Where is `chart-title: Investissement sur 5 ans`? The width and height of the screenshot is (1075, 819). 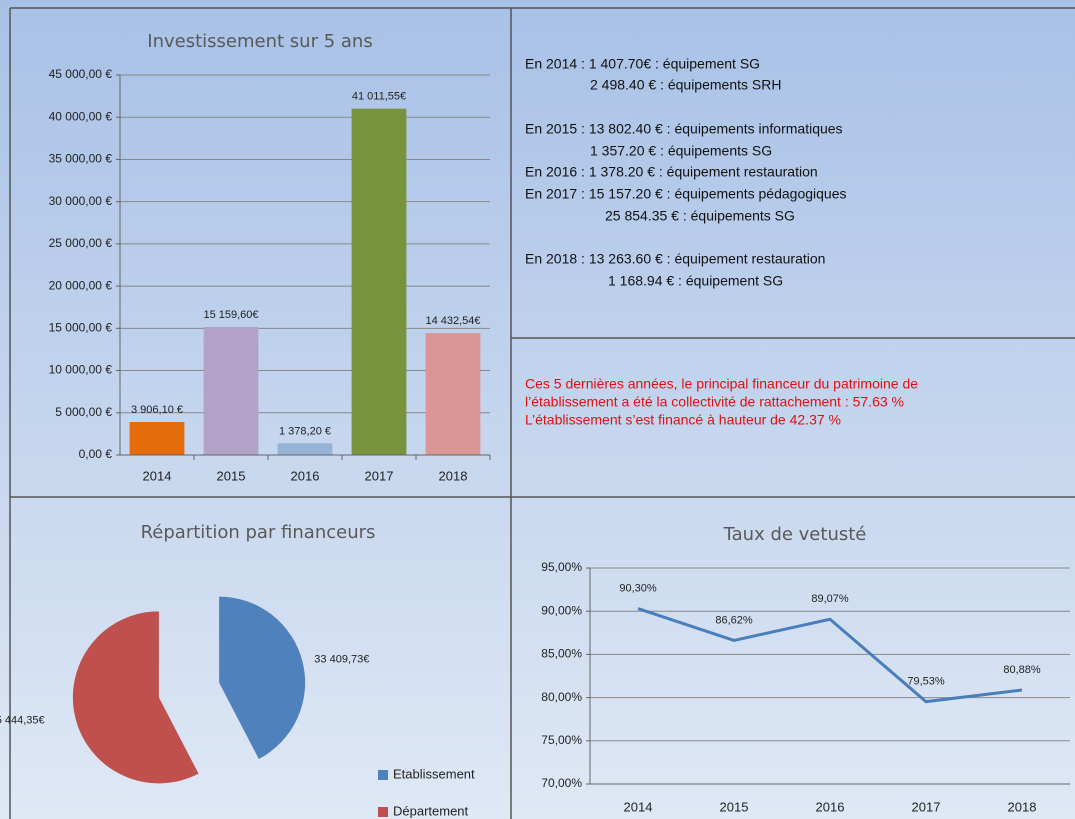 chart-title: Investissement sur 5 ans is located at coordinates (259, 41).